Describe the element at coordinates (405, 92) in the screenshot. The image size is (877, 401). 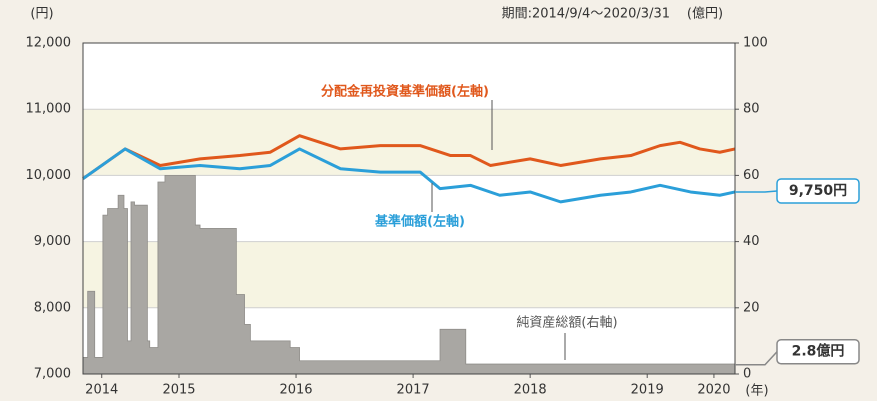
I see `series-label: 分配金再投資基準価額(左軸)` at that location.